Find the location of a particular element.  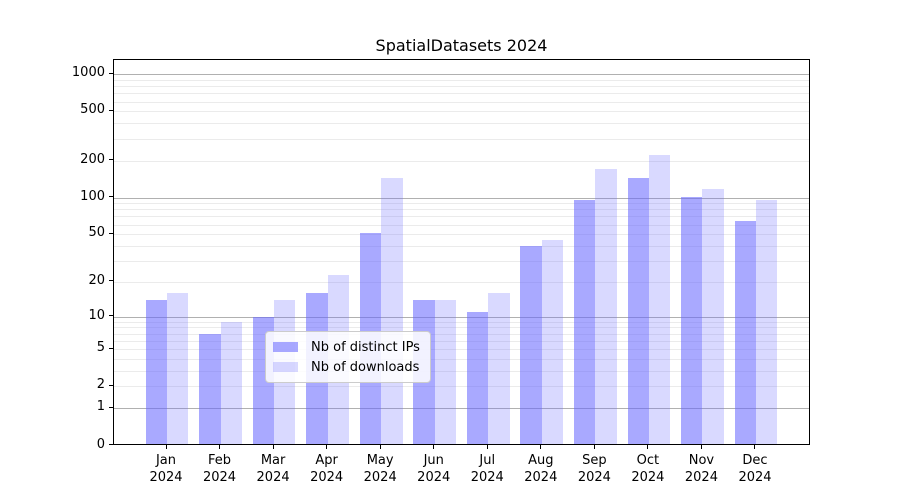

chart-title: SpatialDatasets 2024 is located at coordinates (461, 45).